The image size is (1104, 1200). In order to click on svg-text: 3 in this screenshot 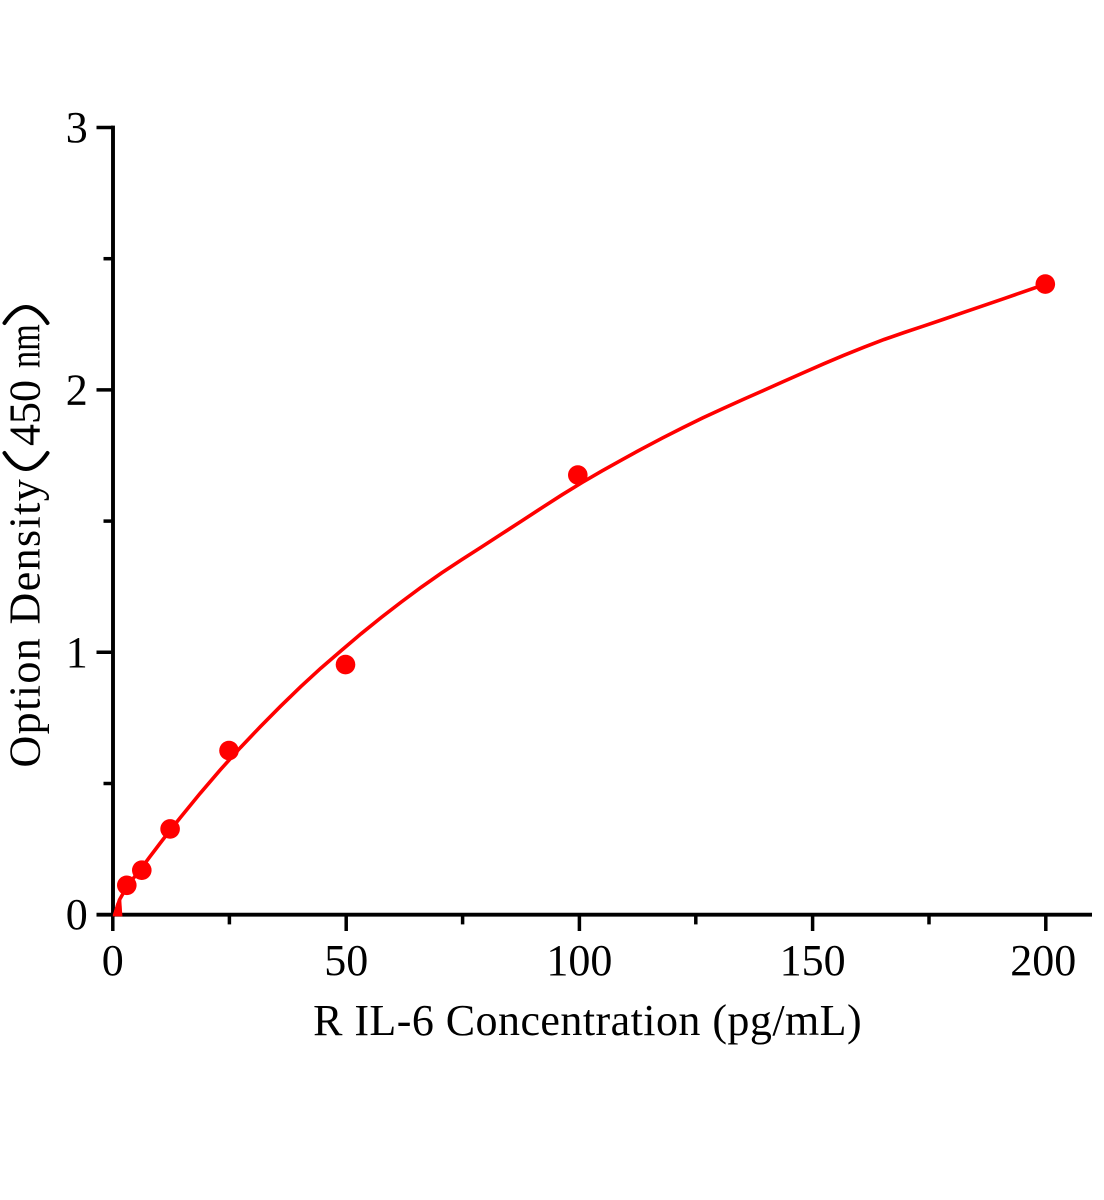, I will do `click(77, 127)`.